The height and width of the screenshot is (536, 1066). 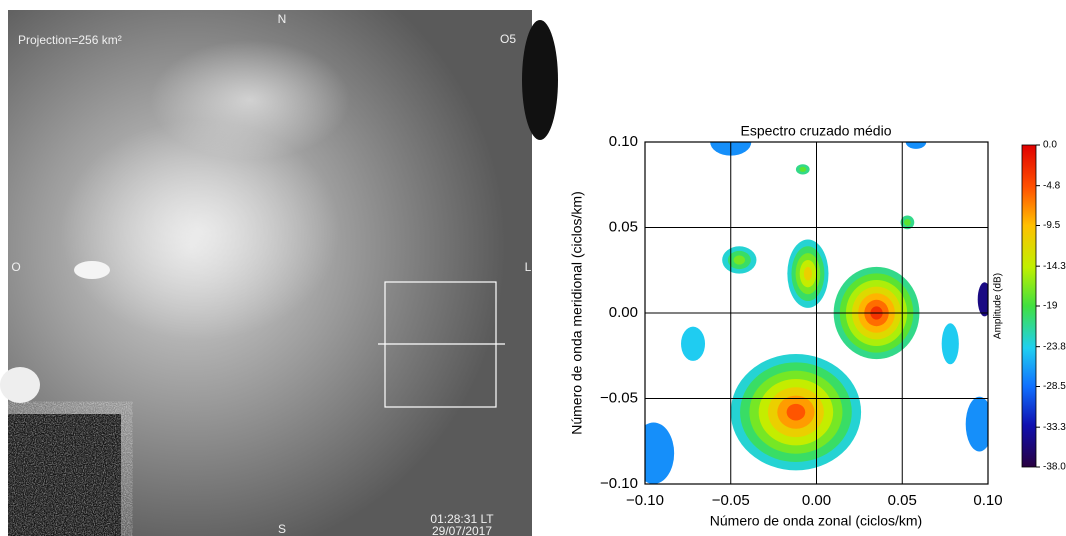 What do you see at coordinates (1050, 145) in the screenshot?
I see `colorbar-tick-label: 0.0` at bounding box center [1050, 145].